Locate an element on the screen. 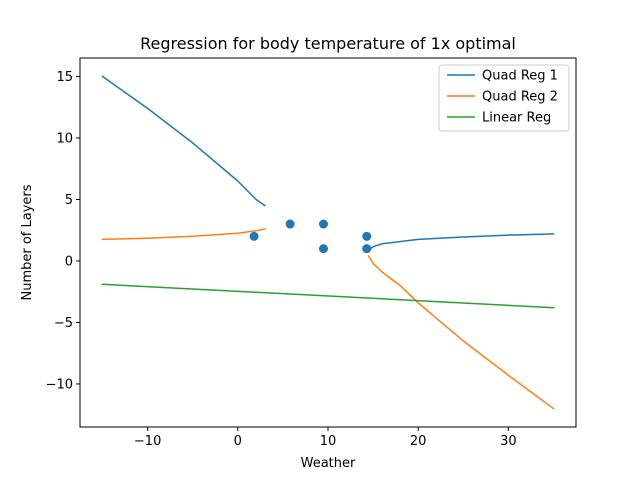 The height and width of the screenshot is (480, 640). legend-label-2: Quad Reg 2 is located at coordinates (520, 97).